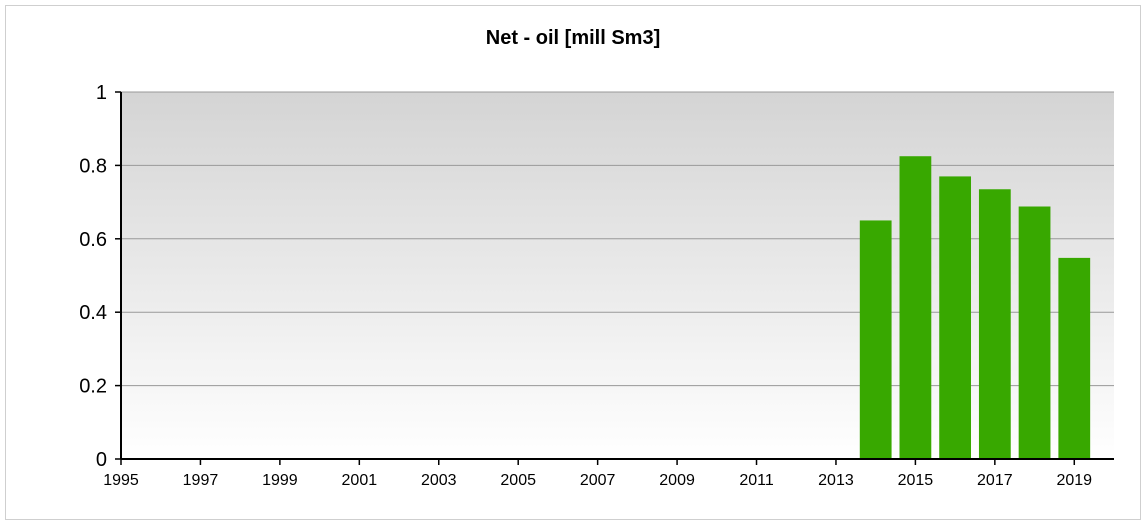  What do you see at coordinates (93, 240) in the screenshot?
I see `y-tick-label: 0.6` at bounding box center [93, 240].